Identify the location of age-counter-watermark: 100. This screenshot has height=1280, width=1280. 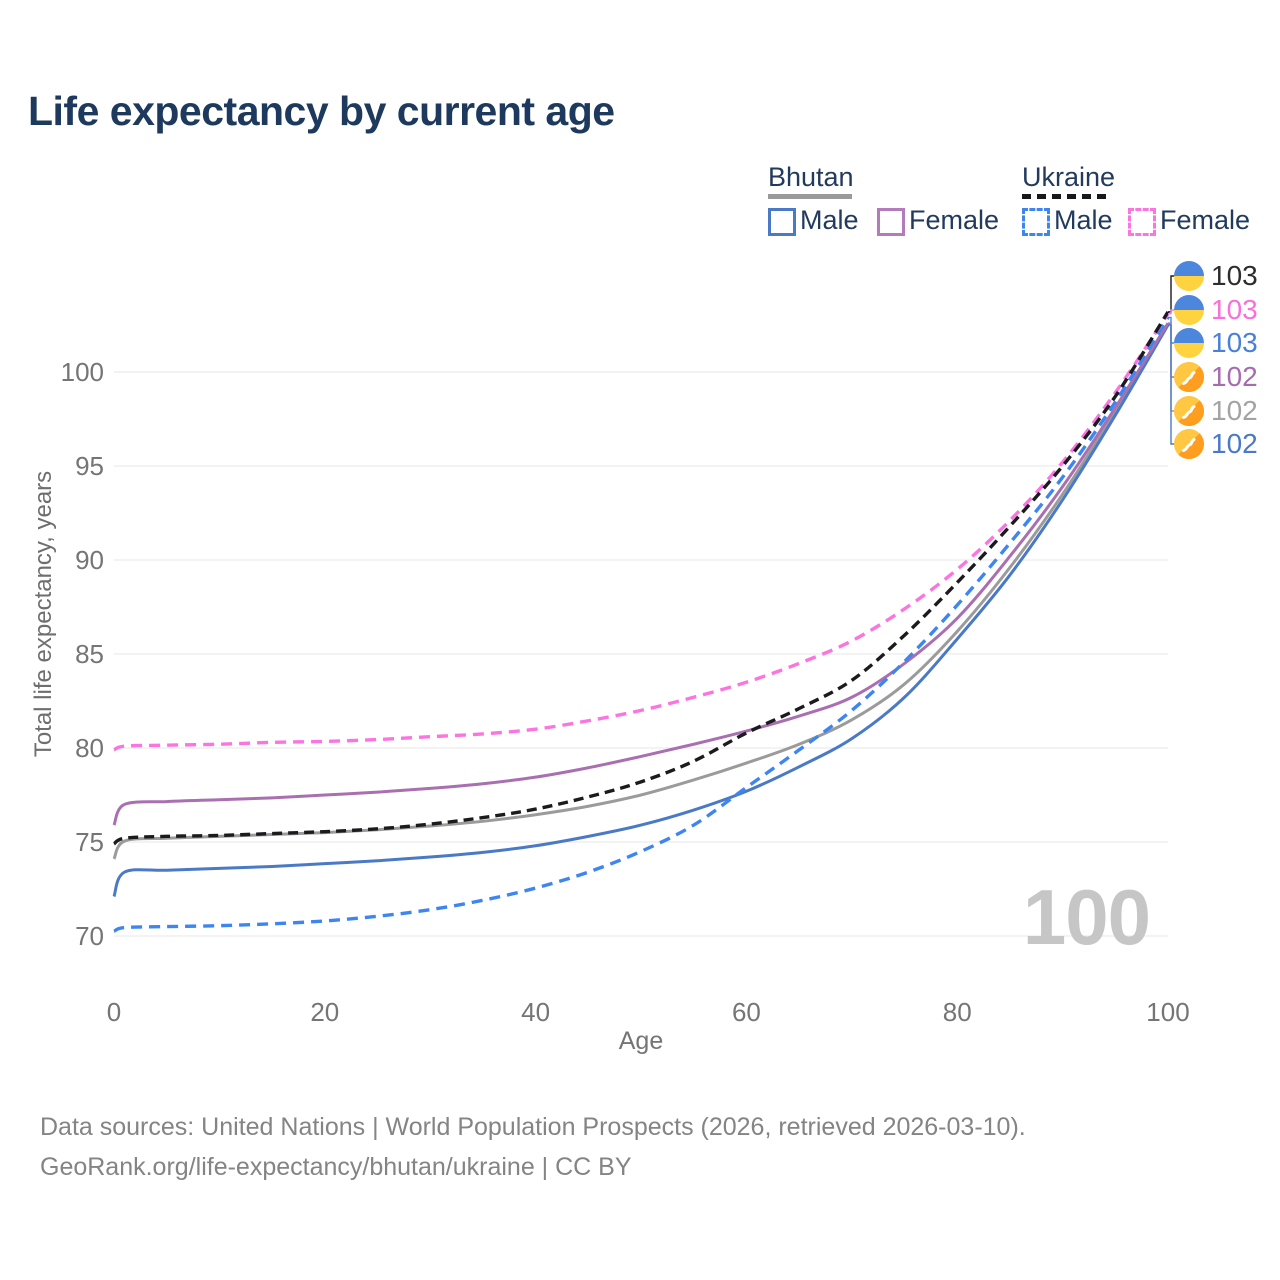
(1086, 917).